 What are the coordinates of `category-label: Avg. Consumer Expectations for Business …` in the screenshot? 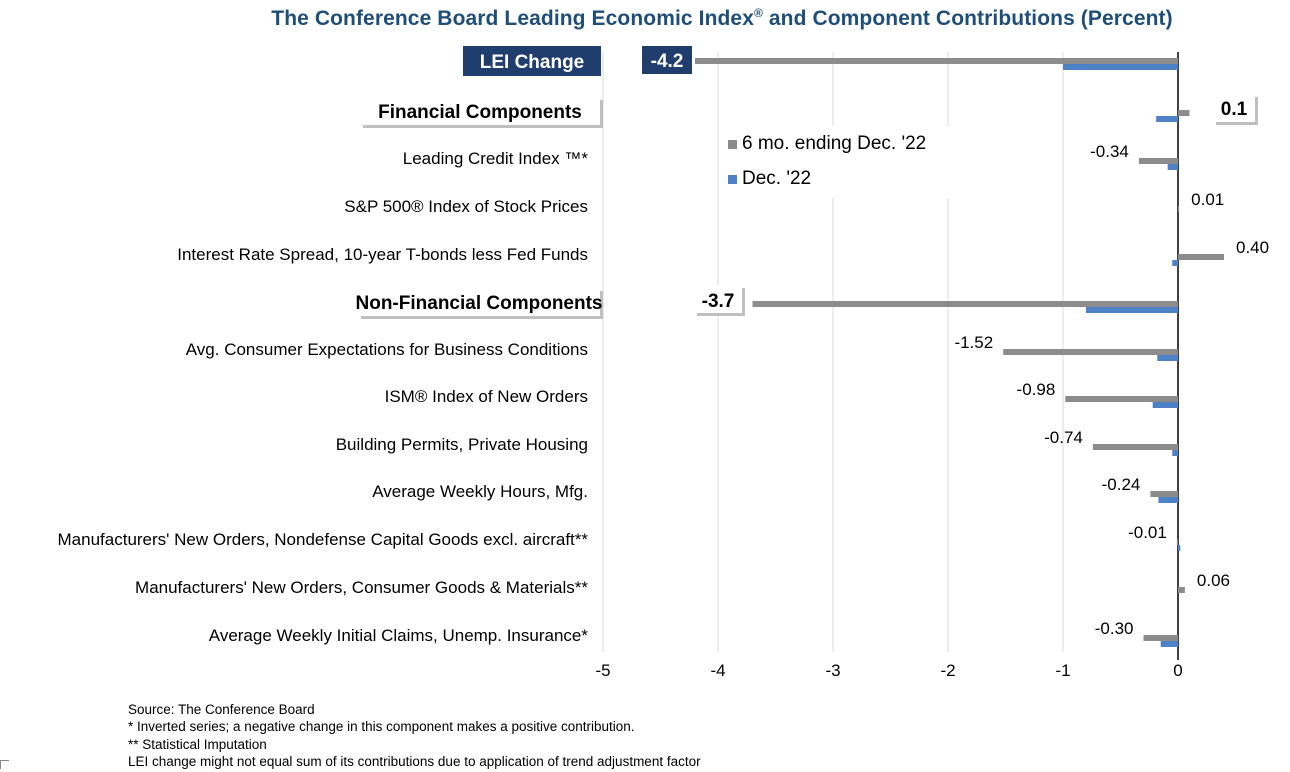 It's located at (387, 349).